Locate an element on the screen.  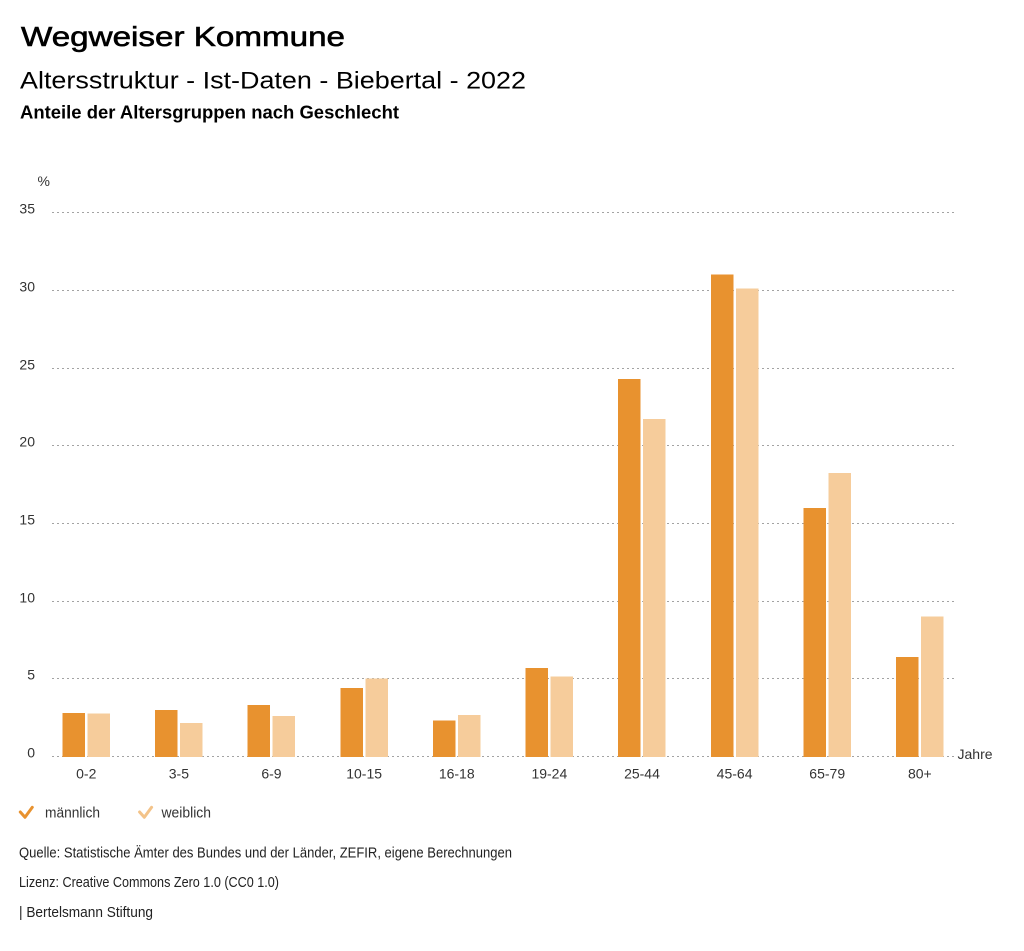
svg-text: 30 is located at coordinates (27, 287).